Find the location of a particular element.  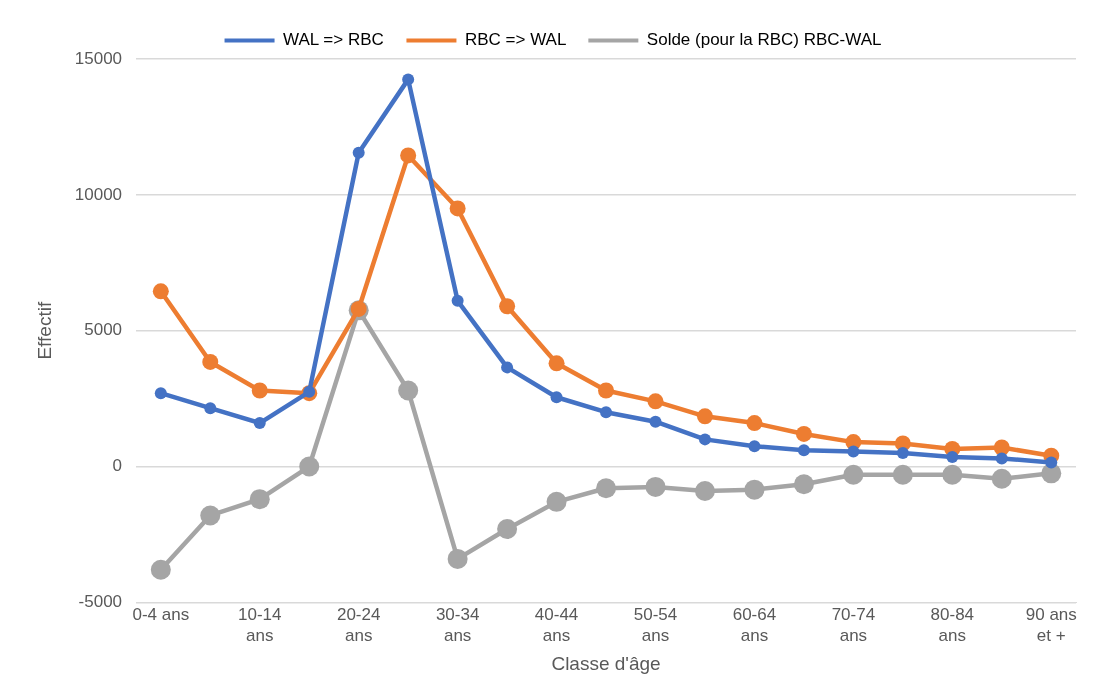

x-tick-label: 30-34 ans is located at coordinates (457, 625).